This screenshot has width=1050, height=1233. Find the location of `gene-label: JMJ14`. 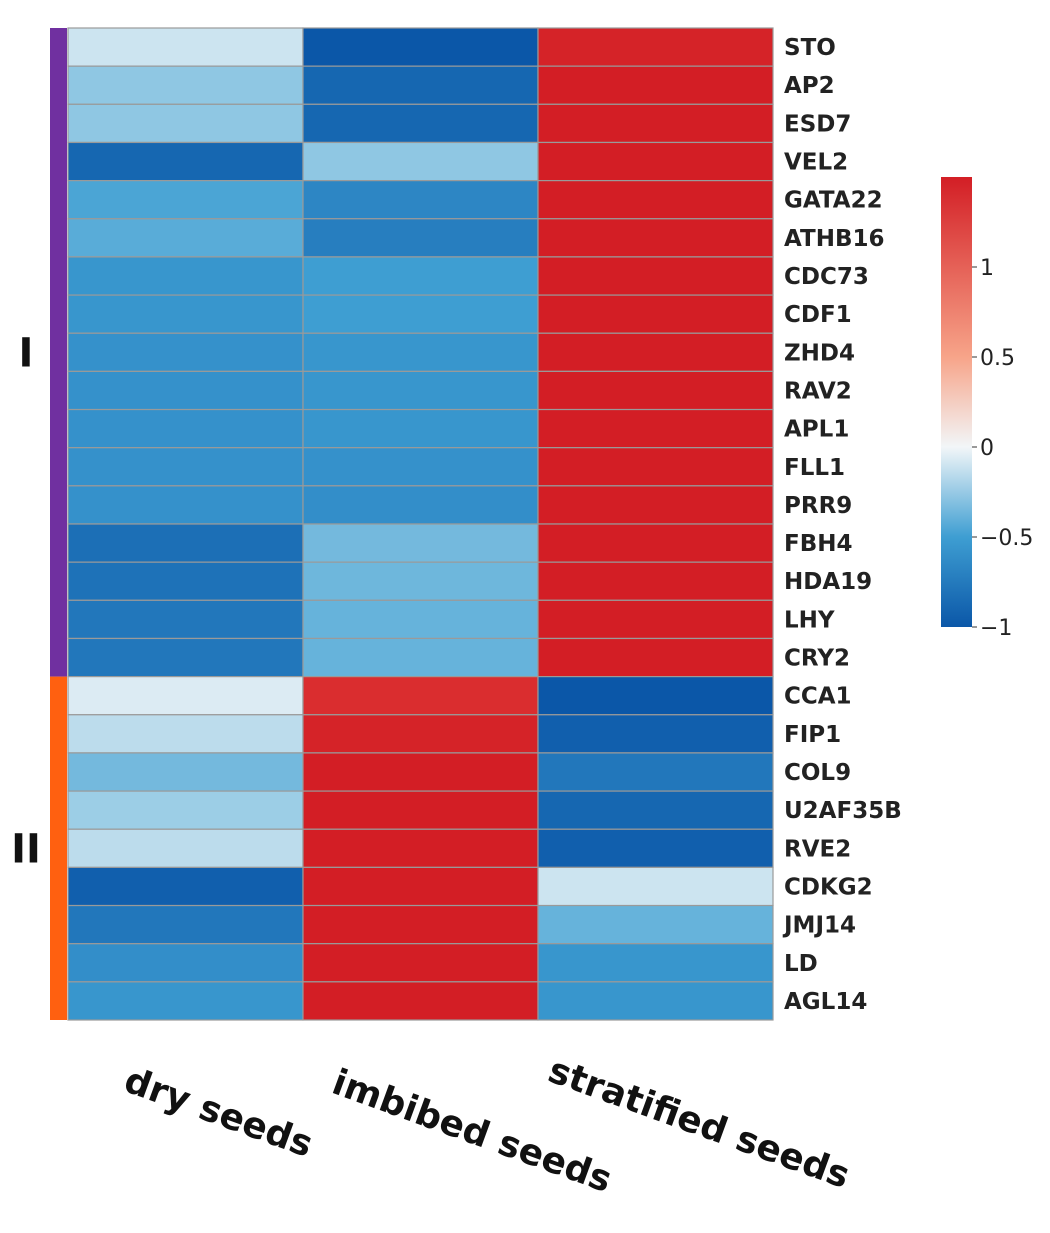

gene-label: JMJ14 is located at coordinates (819, 926).